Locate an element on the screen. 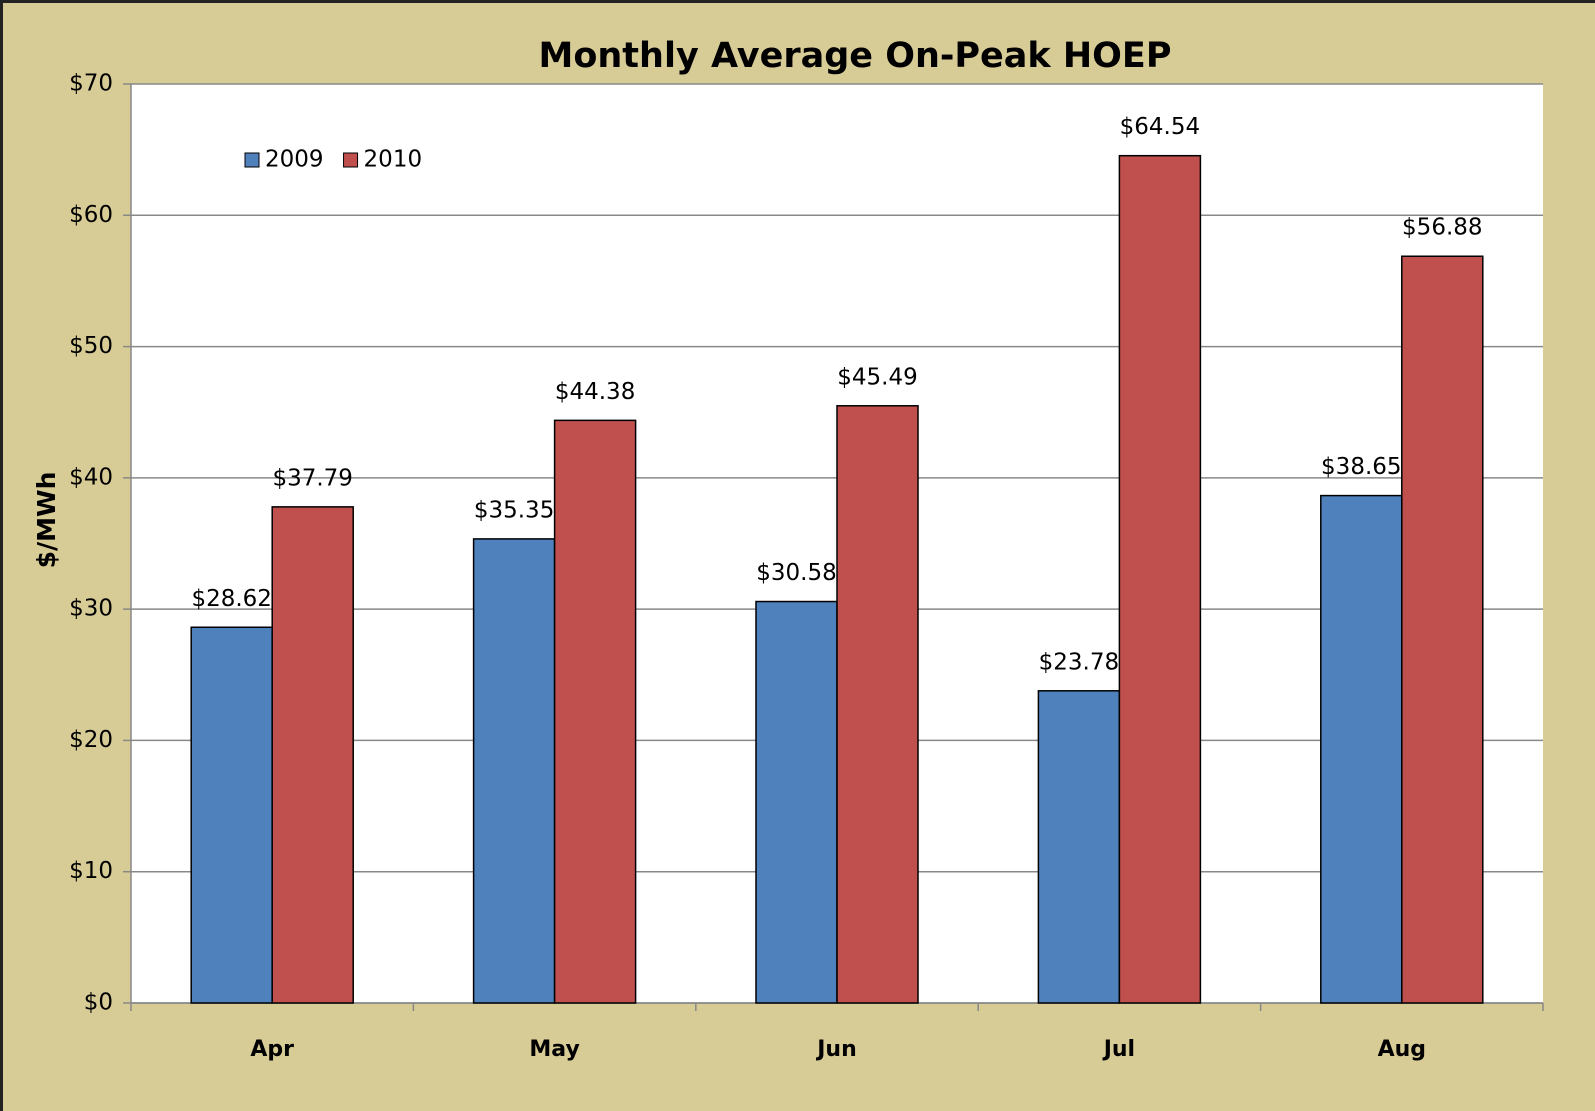 The height and width of the screenshot is (1111, 1595). value-label: $35.35 is located at coordinates (514, 510).